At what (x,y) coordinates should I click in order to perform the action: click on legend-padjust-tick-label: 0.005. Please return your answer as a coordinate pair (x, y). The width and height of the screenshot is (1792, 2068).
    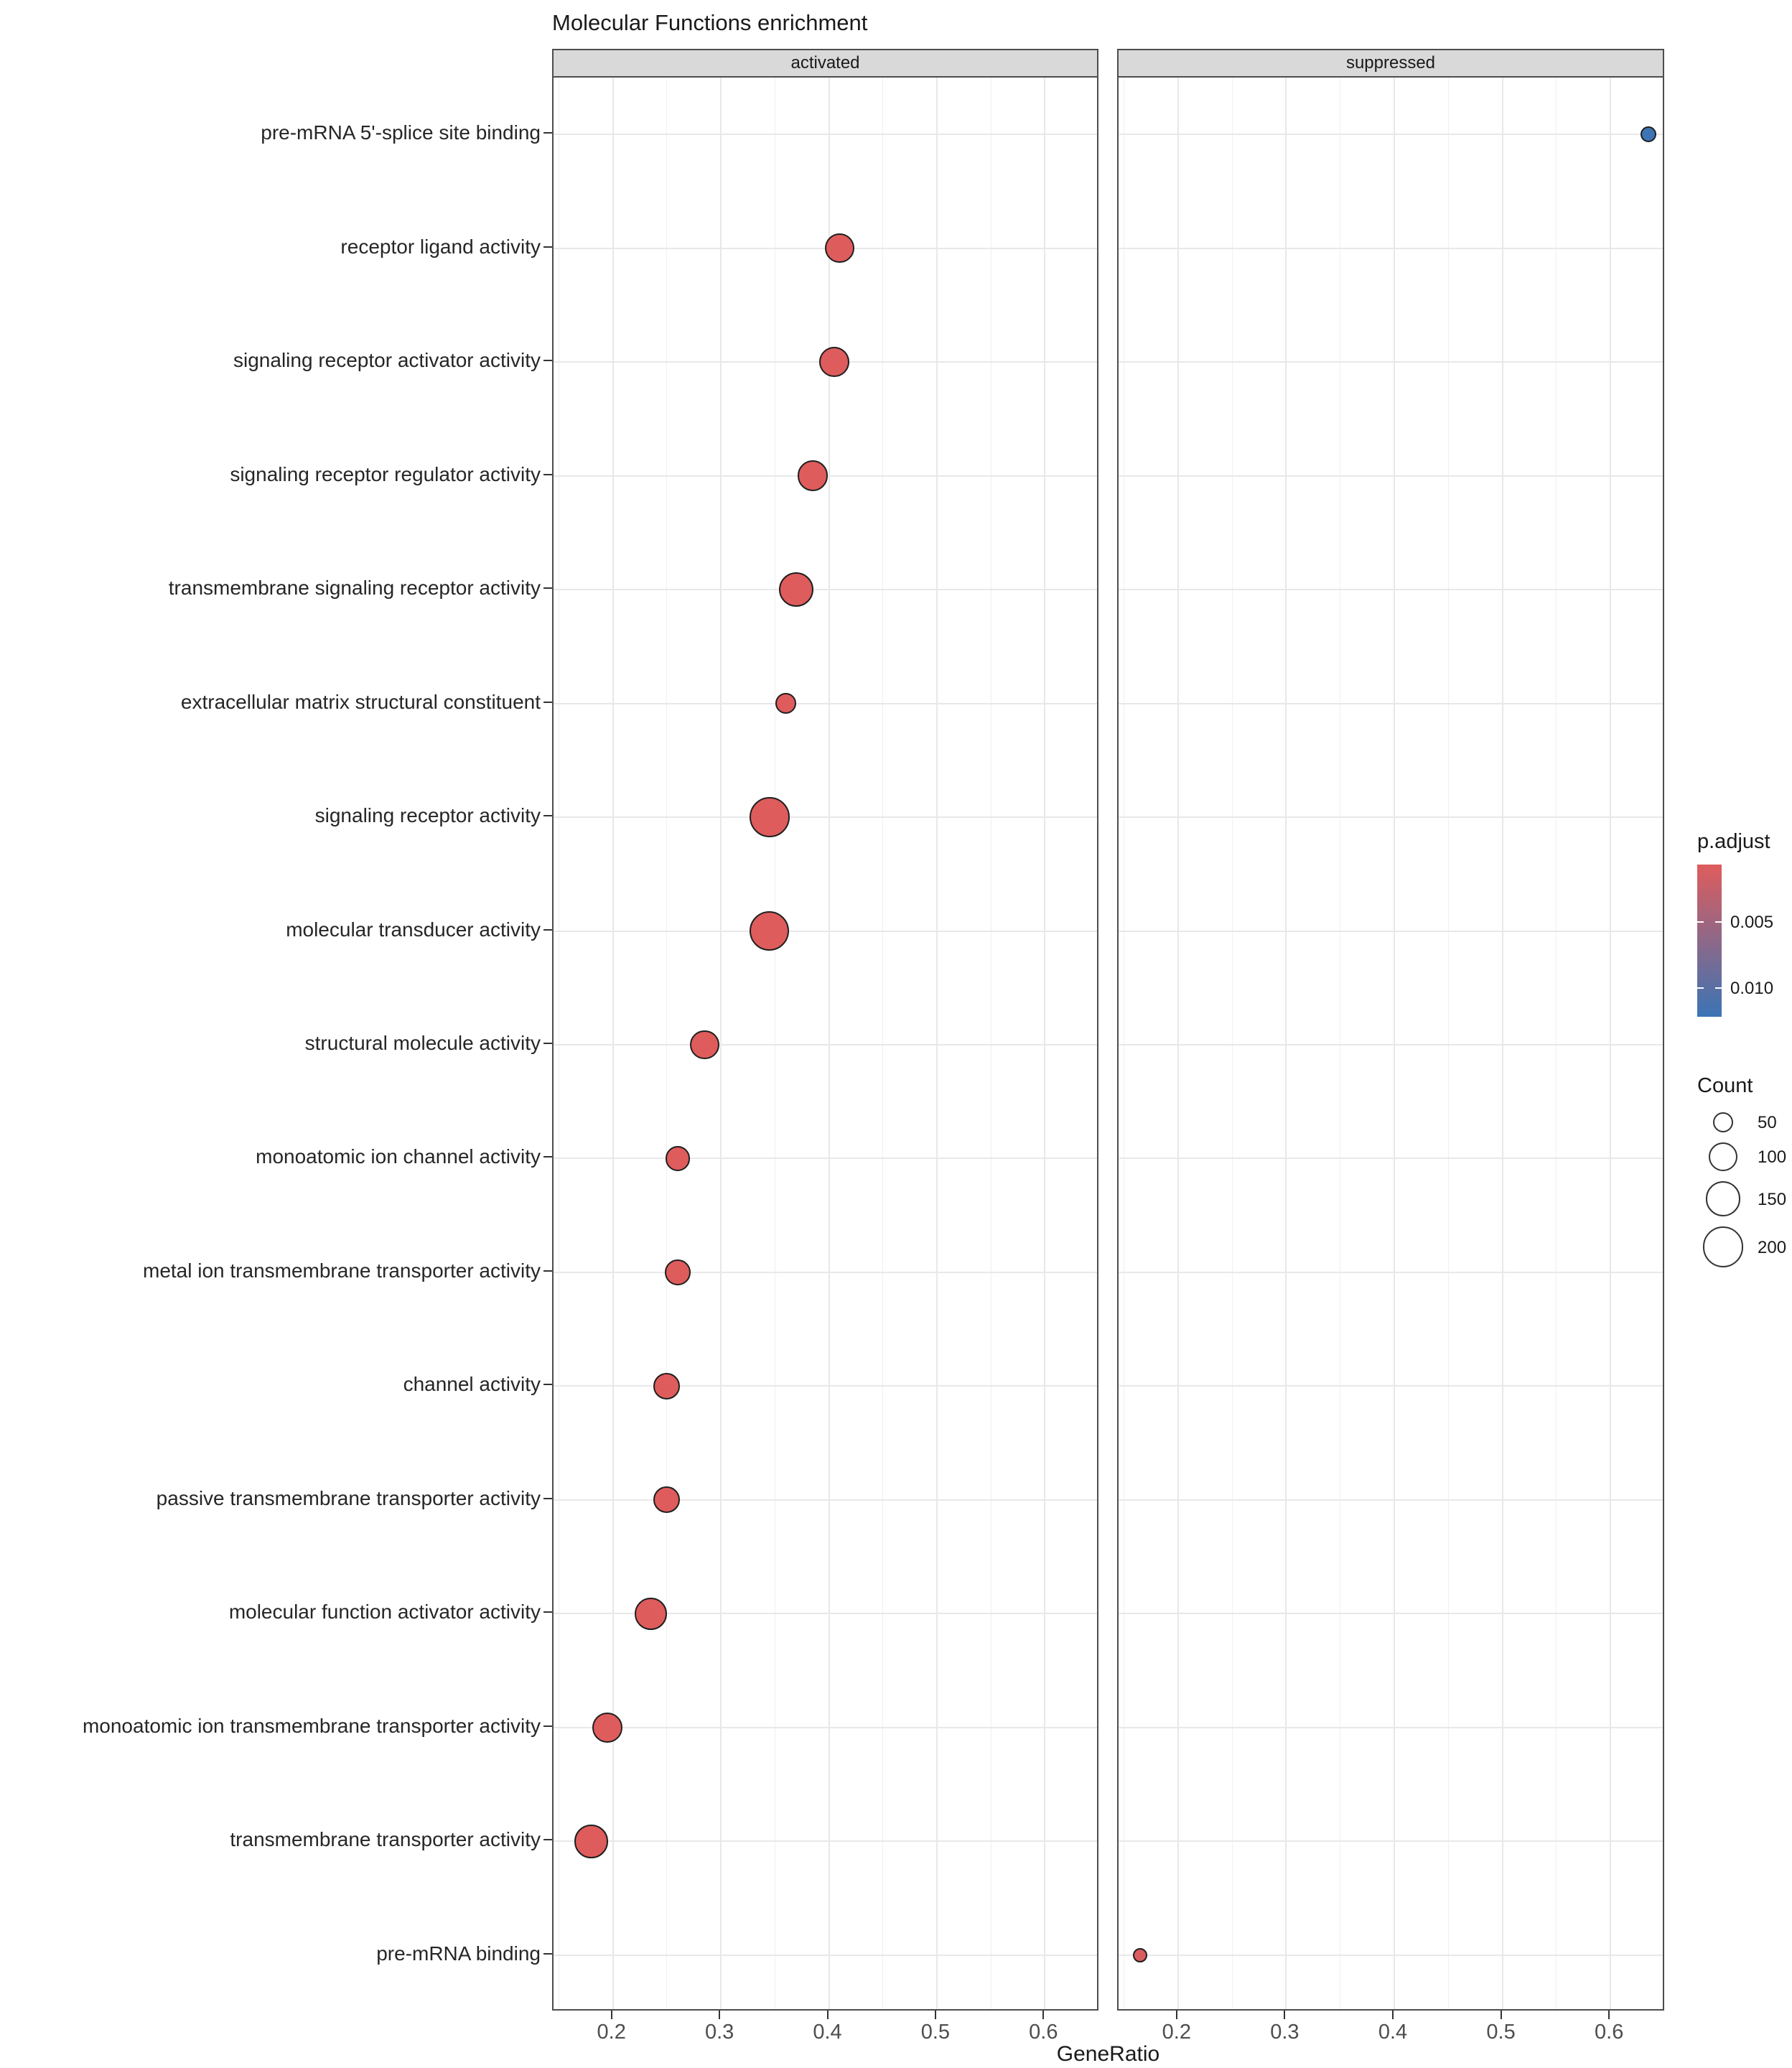
    Looking at the image, I should click on (1752, 923).